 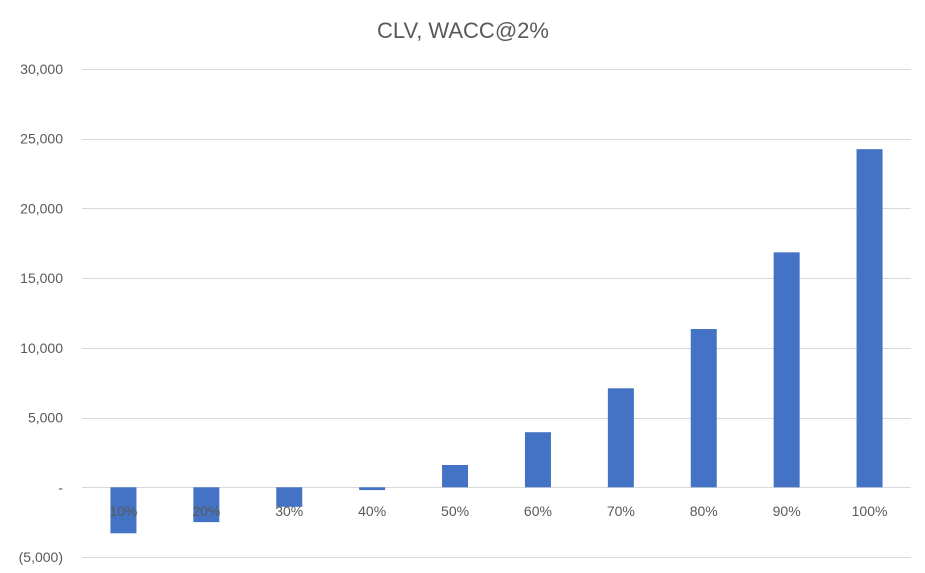 What do you see at coordinates (41, 69) in the screenshot?
I see `y-tick-label: 30,000` at bounding box center [41, 69].